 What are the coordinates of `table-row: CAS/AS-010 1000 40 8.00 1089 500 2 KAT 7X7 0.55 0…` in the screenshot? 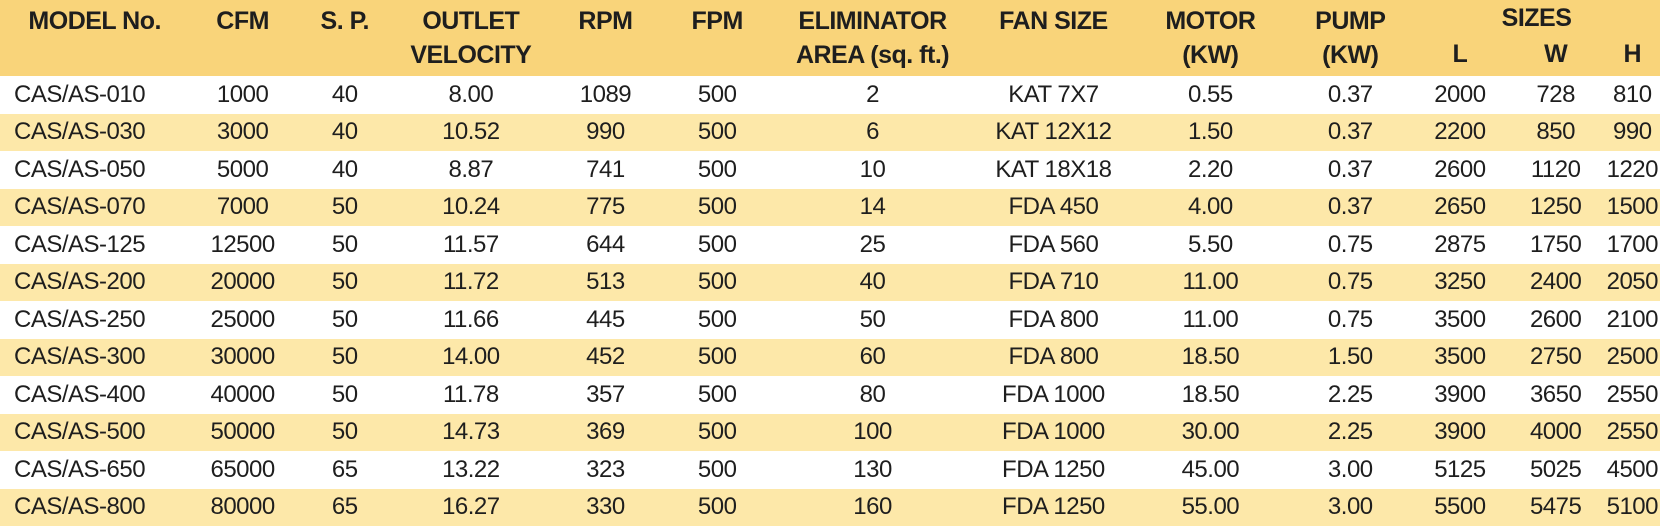 It's located at (830, 95).